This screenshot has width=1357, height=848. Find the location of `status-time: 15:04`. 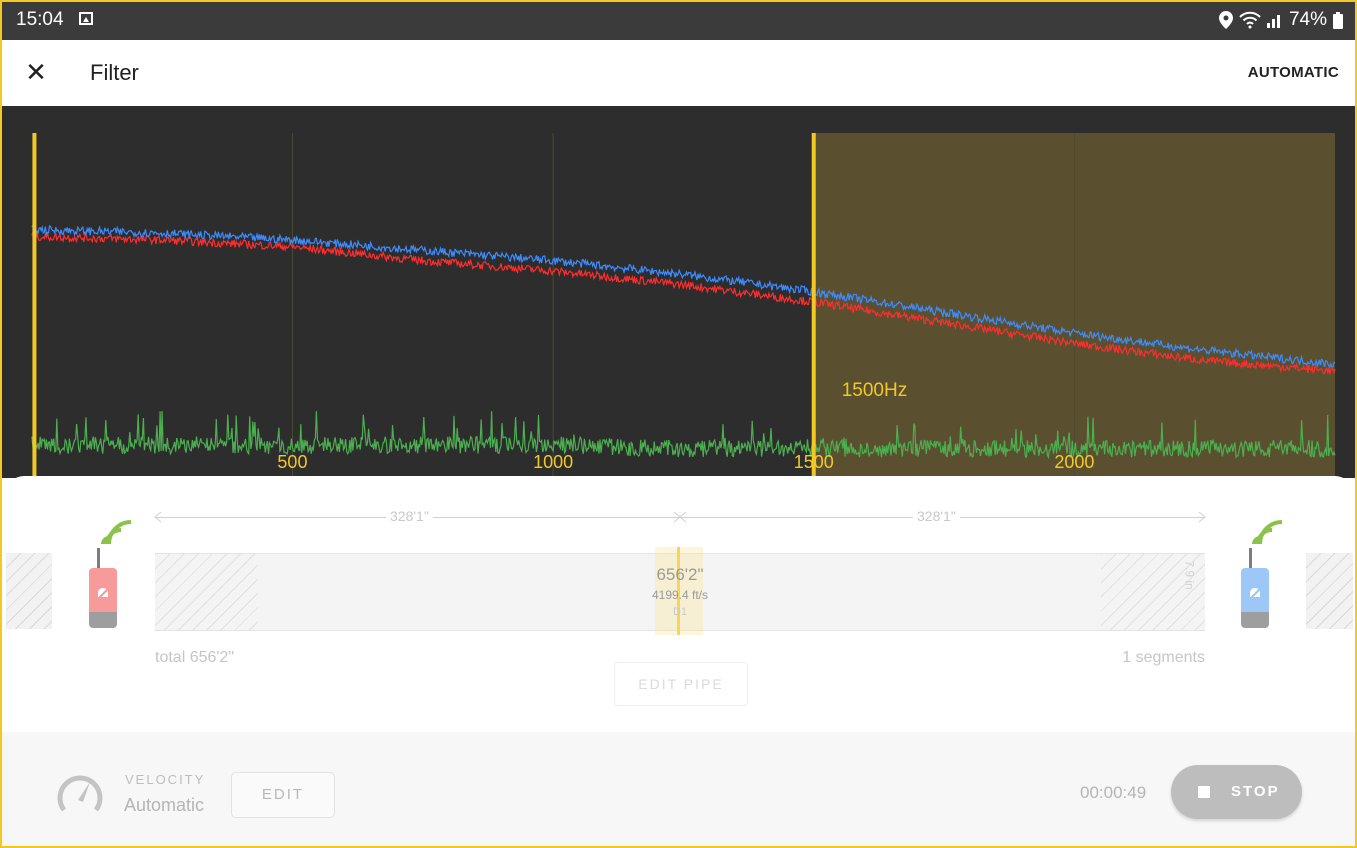

status-time: 15:04 is located at coordinates (40, 19).